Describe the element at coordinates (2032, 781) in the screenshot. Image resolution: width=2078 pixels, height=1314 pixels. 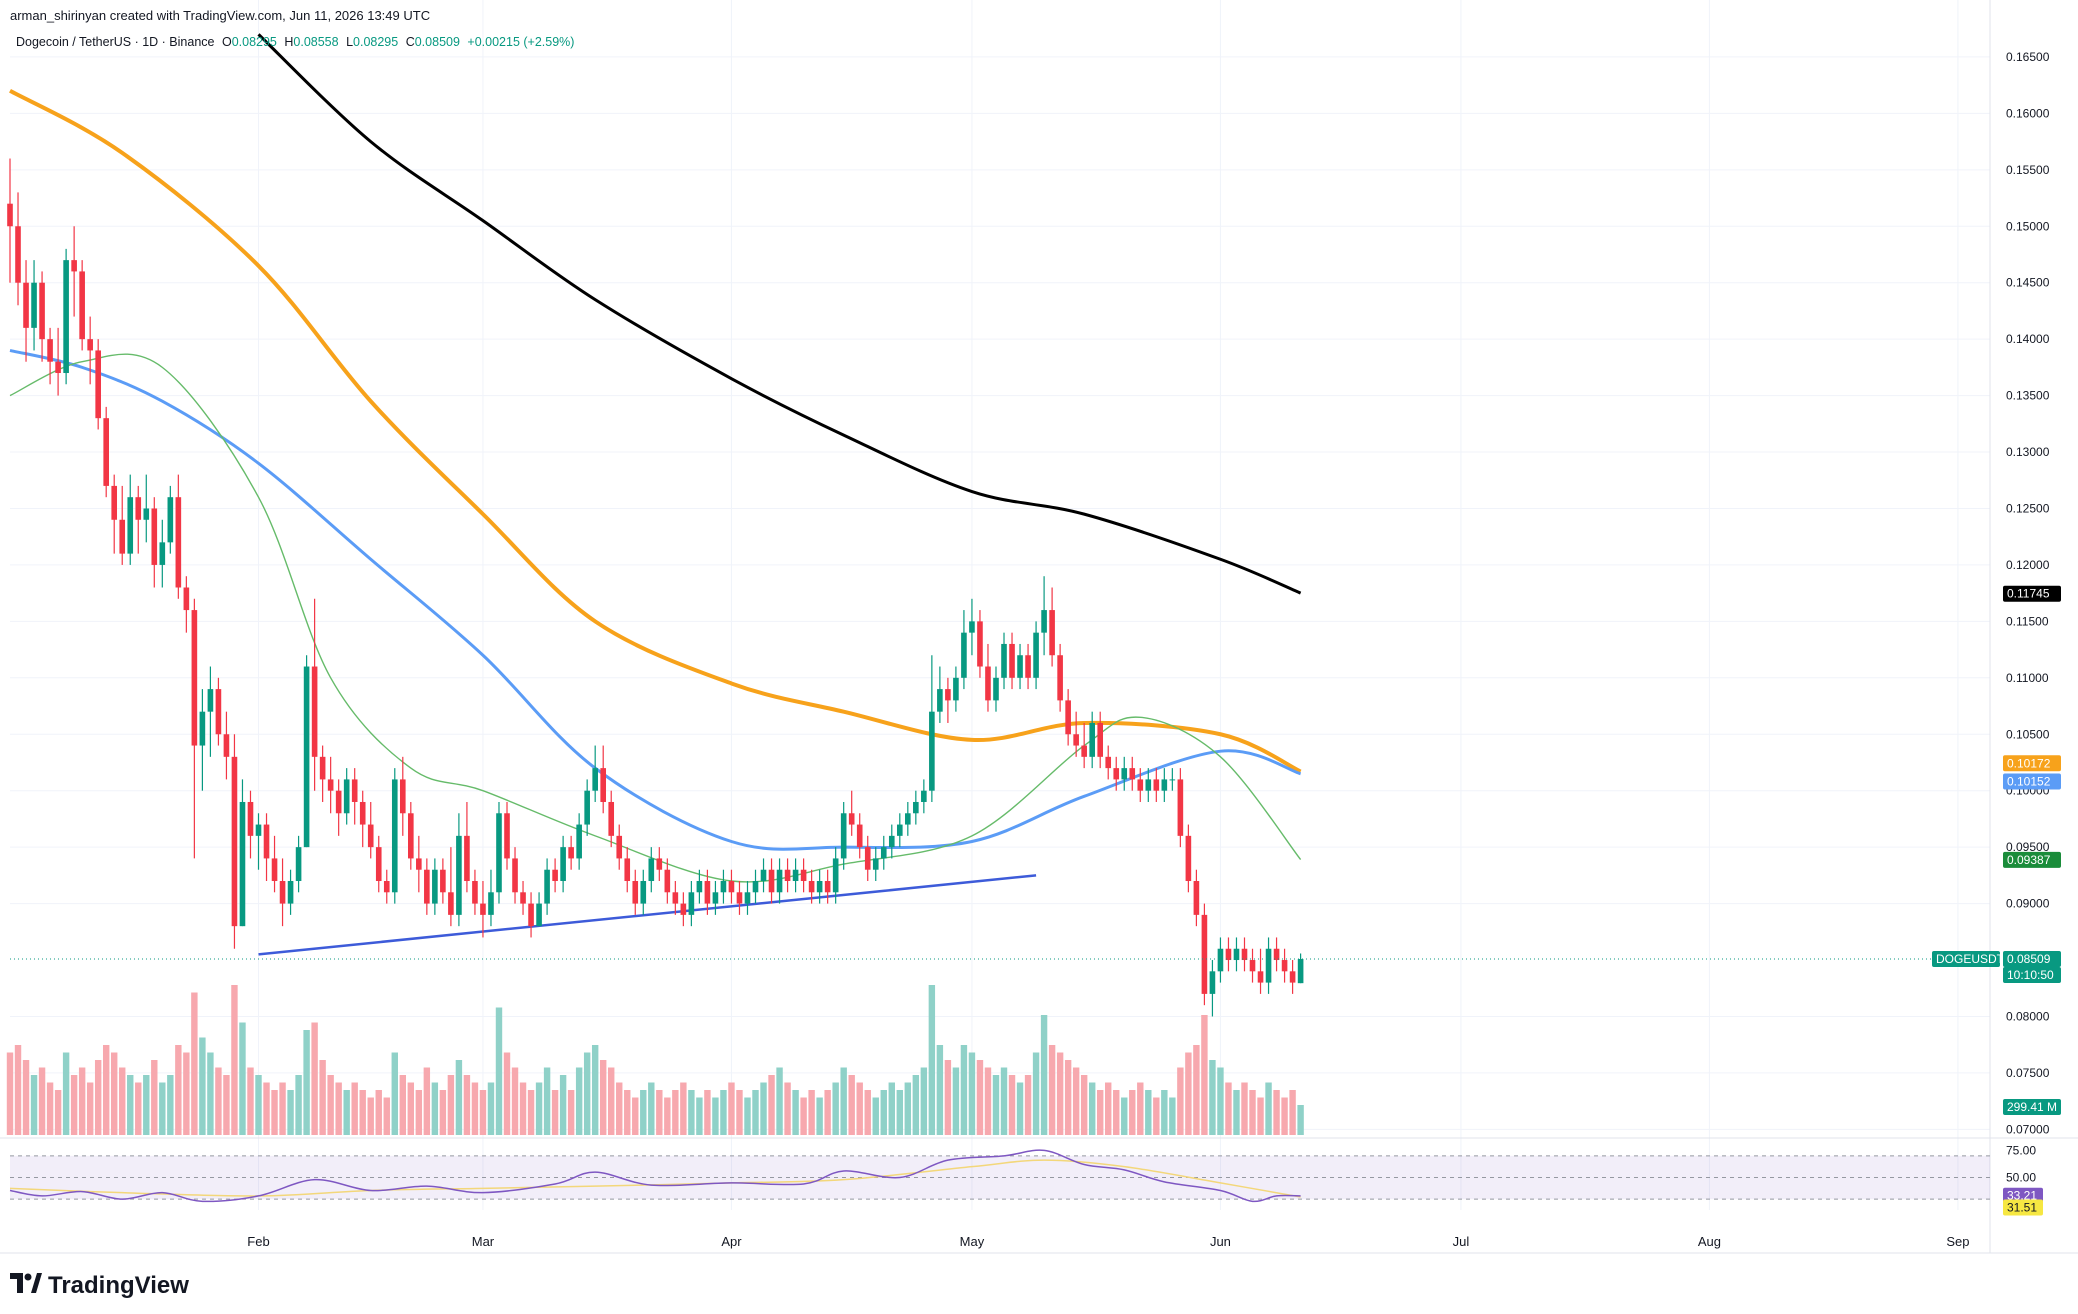
I see `price-label-ma50-box` at that location.